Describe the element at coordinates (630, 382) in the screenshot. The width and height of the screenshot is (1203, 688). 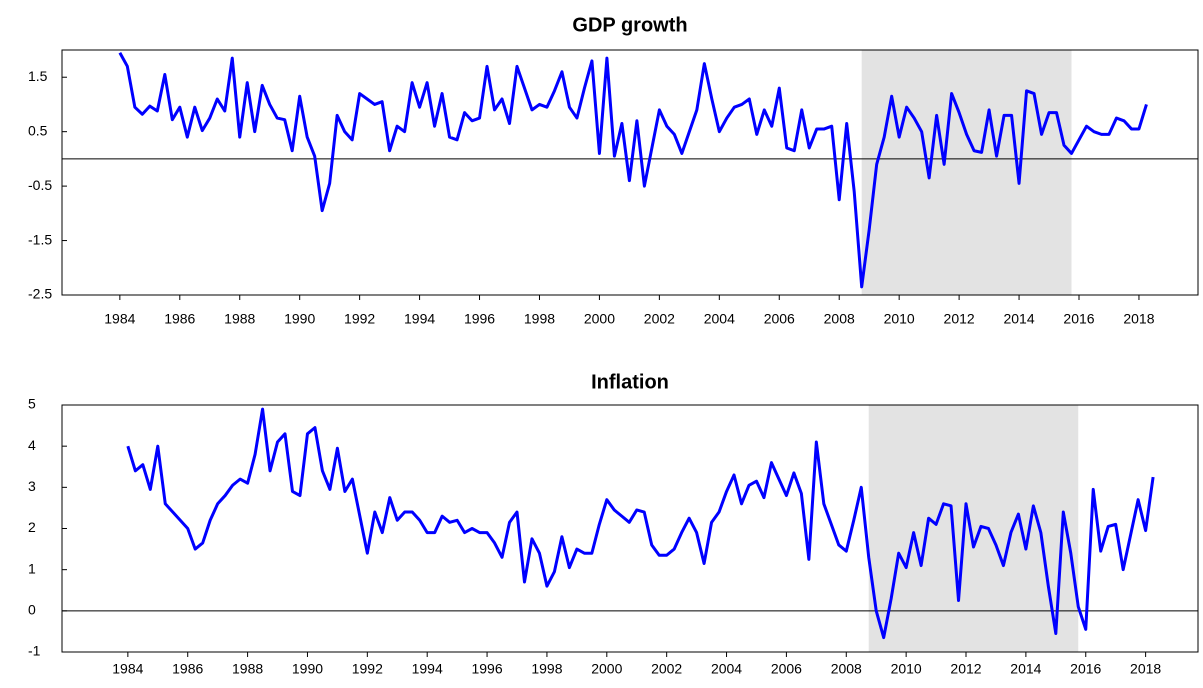
I see `chart-title: Inflation` at that location.